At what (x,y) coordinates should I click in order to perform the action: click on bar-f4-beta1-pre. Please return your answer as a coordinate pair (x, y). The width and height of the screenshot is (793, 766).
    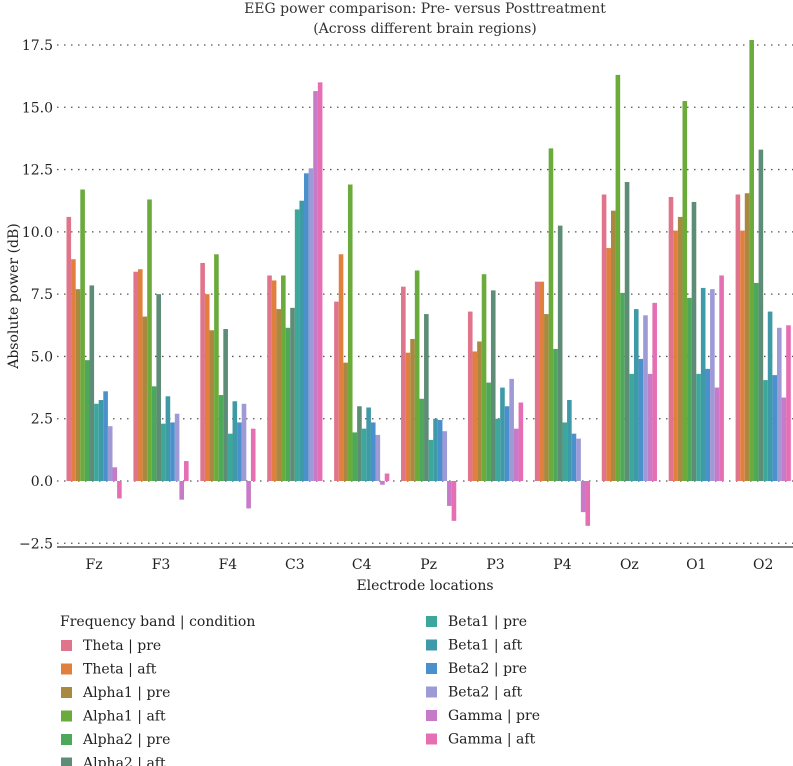
    Looking at the image, I should click on (230, 457).